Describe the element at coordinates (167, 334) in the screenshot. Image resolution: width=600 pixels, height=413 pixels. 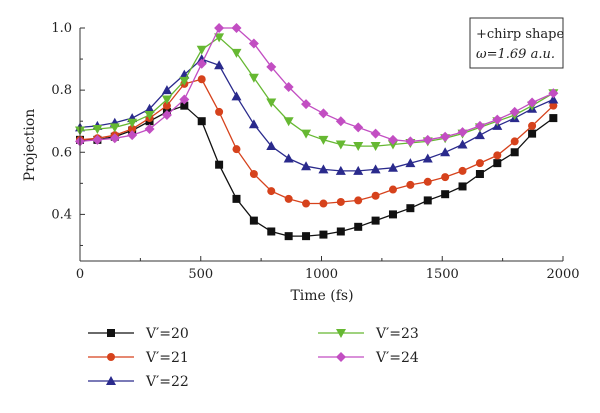
I see `legend-label: V′=20` at that location.